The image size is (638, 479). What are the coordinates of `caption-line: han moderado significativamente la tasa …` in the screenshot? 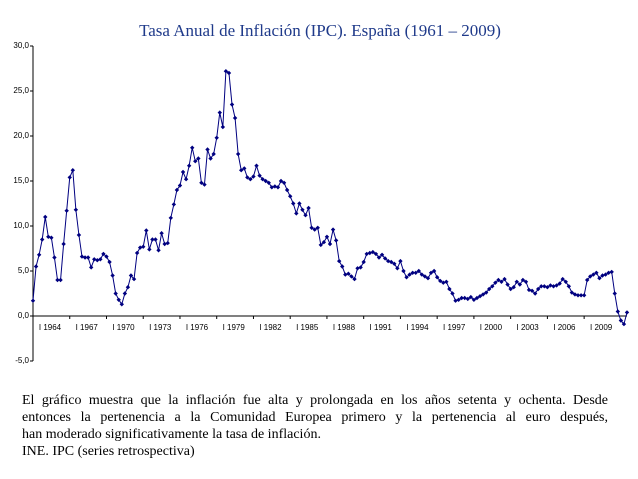 It's located at (171, 434).